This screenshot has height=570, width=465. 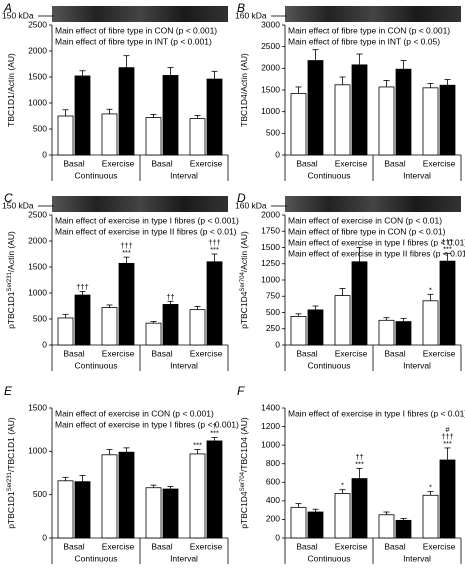 I want to click on y-tick-label: 2500, so click(x=270, y=46).